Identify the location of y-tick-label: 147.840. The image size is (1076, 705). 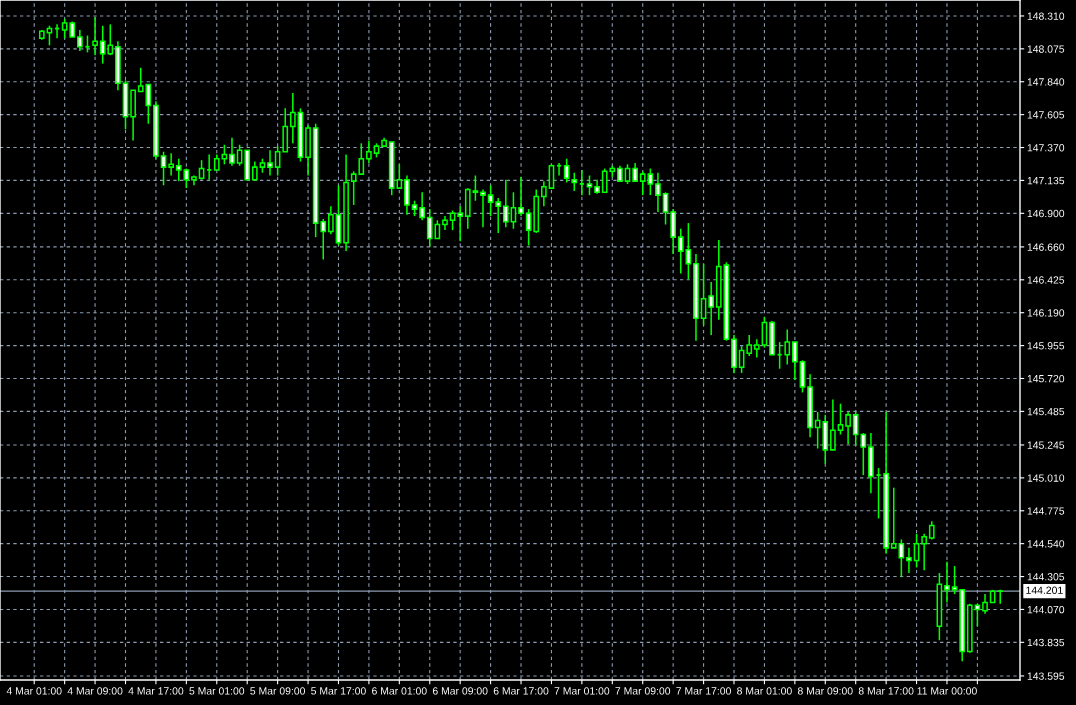
(1046, 82).